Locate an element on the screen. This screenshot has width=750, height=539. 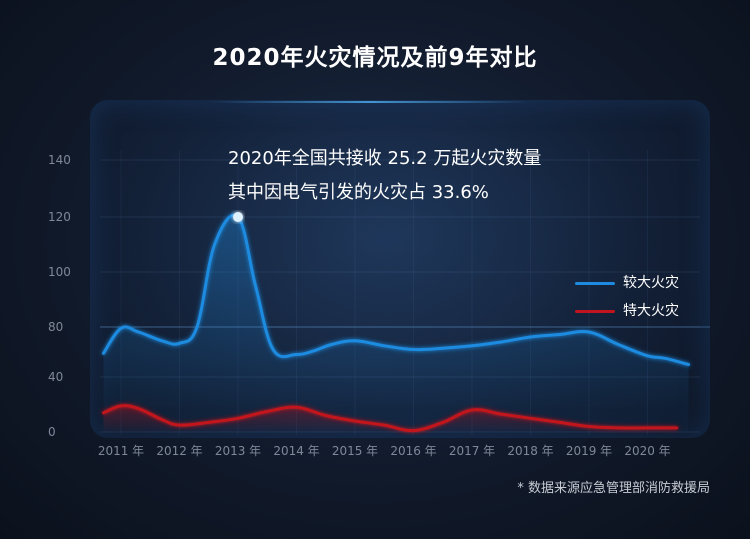
x-tick-label: 2018 年 is located at coordinates (530, 451).